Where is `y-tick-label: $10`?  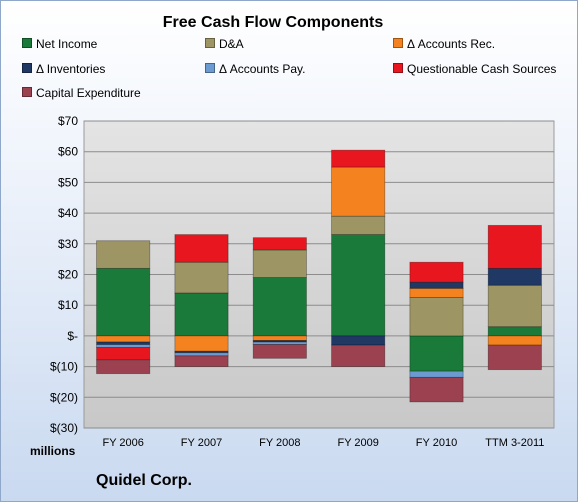 y-tick-label: $10 is located at coordinates (68, 305).